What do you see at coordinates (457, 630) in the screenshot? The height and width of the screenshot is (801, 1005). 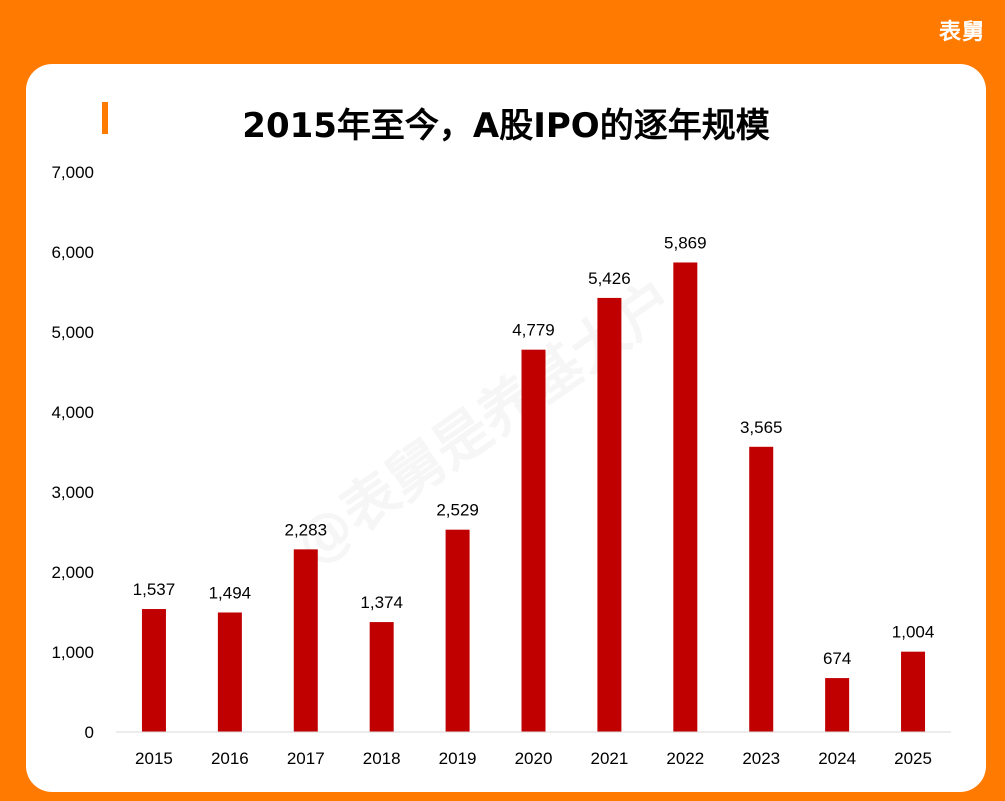 I see `bar-2019` at bounding box center [457, 630].